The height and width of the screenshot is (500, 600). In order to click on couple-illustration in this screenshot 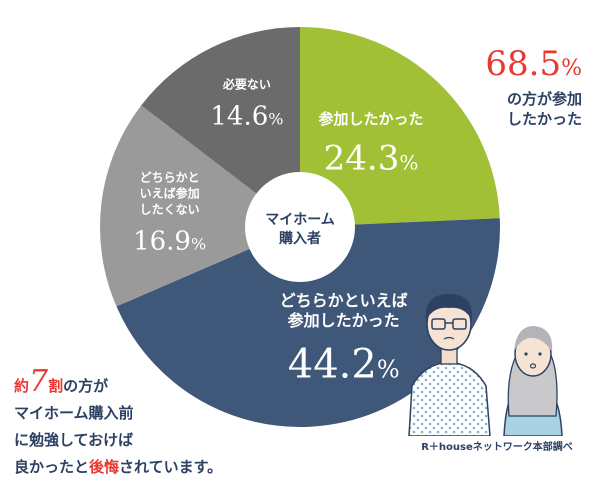, I will do `click(485, 365)`.